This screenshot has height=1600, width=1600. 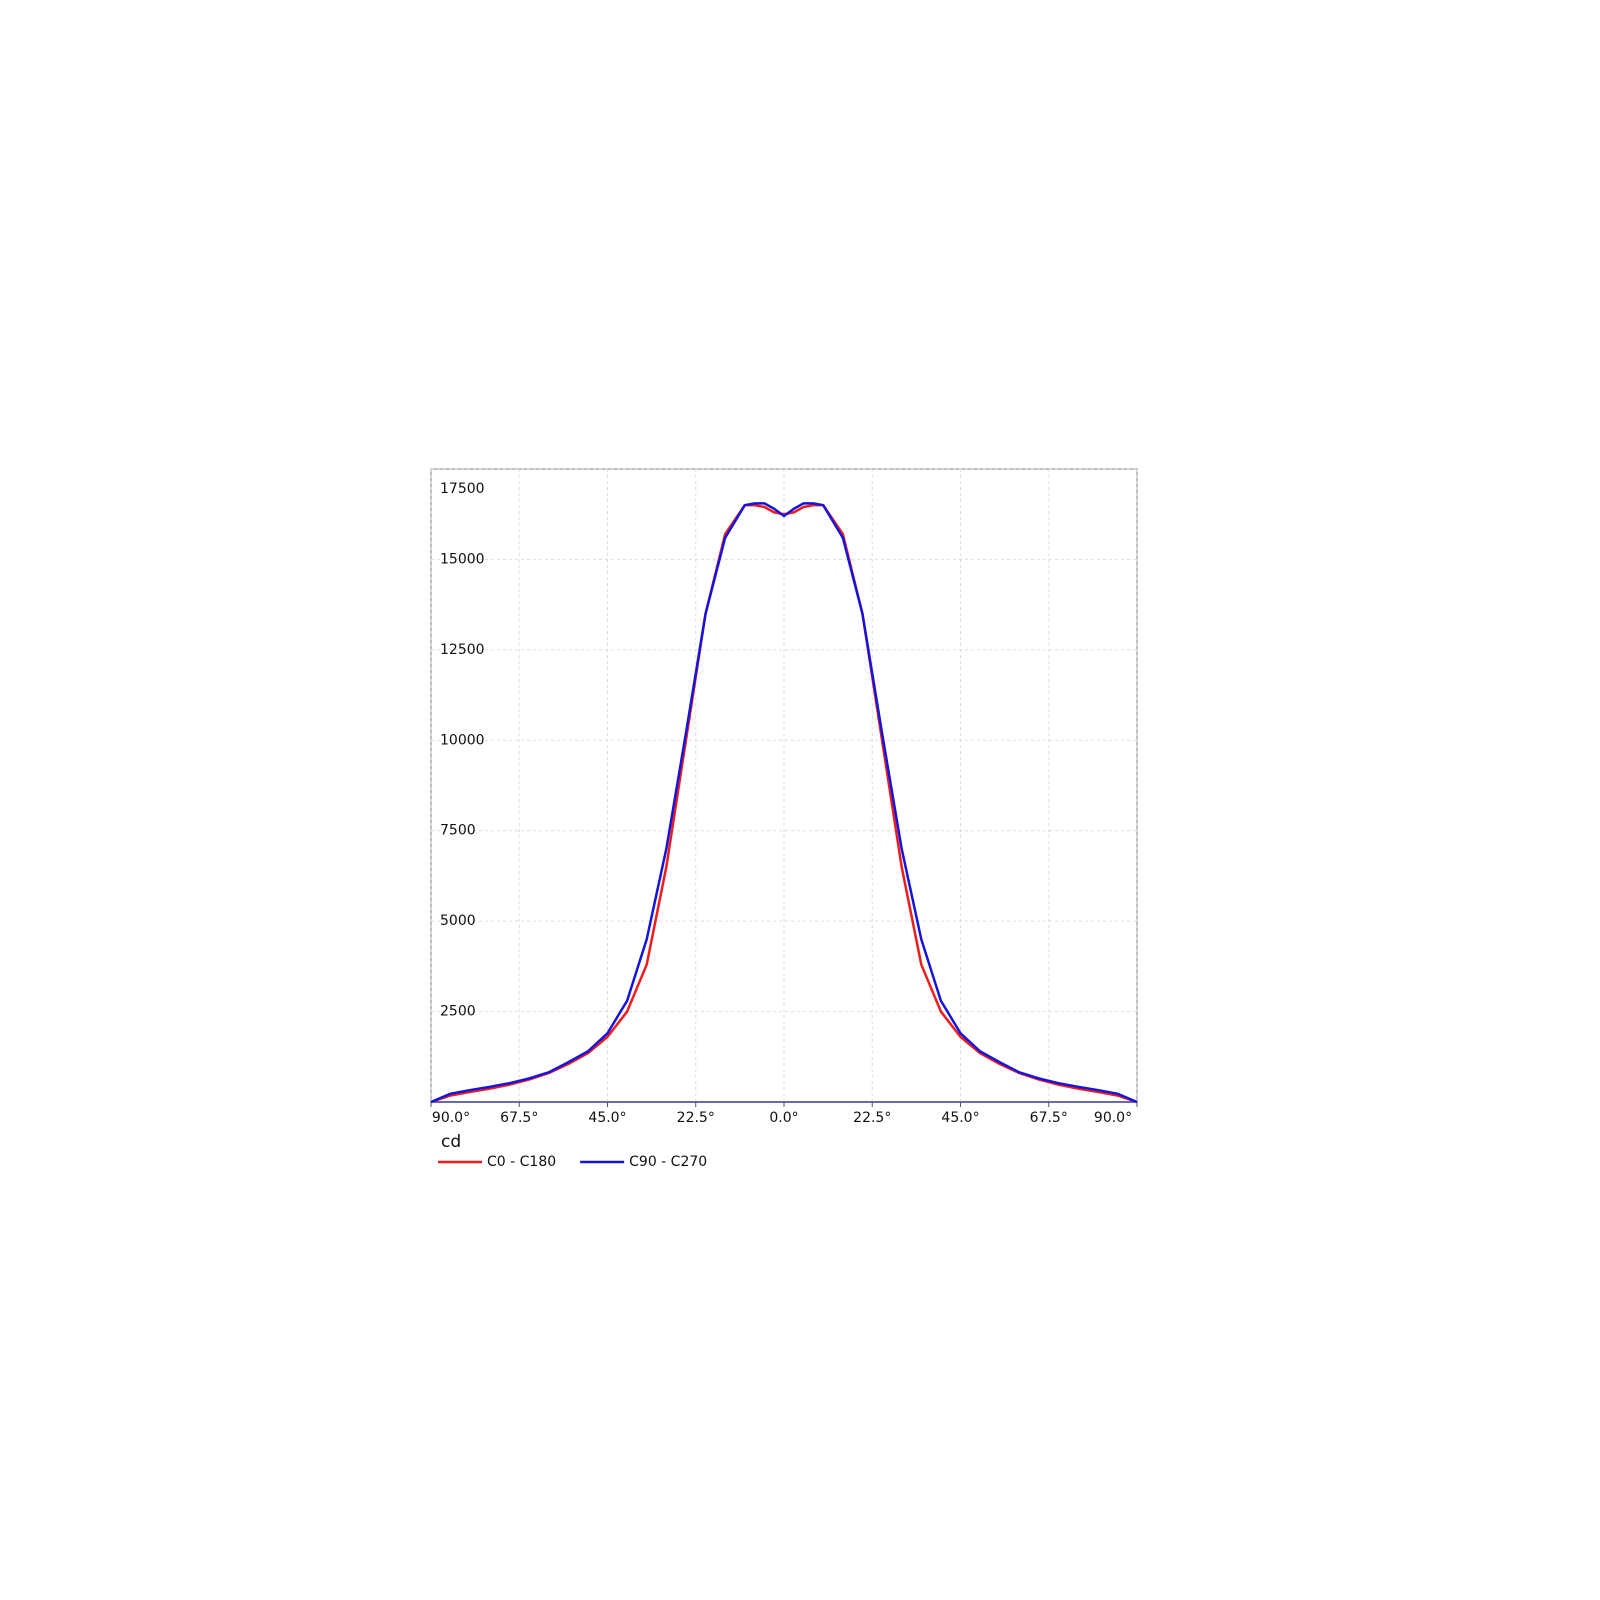 I want to click on y-tick-label: 12500, so click(x=462, y=650).